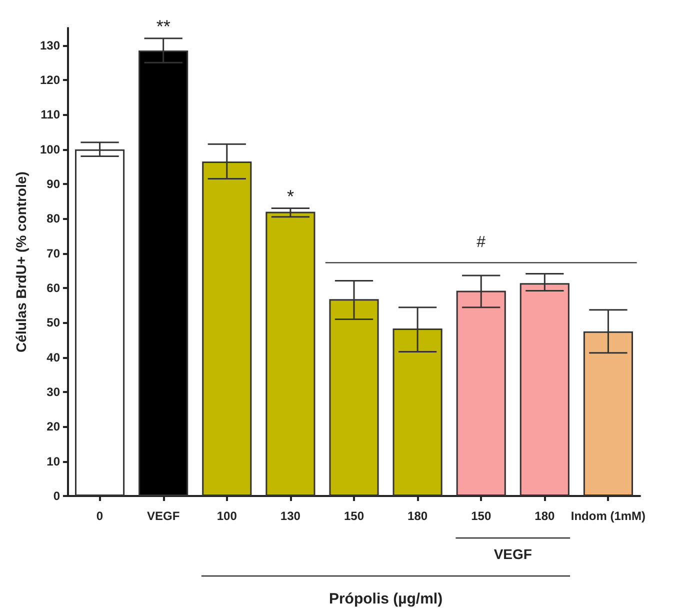 The image size is (683, 609). Describe the element at coordinates (163, 516) in the screenshot. I see `x-tick-label: VEGF` at that location.